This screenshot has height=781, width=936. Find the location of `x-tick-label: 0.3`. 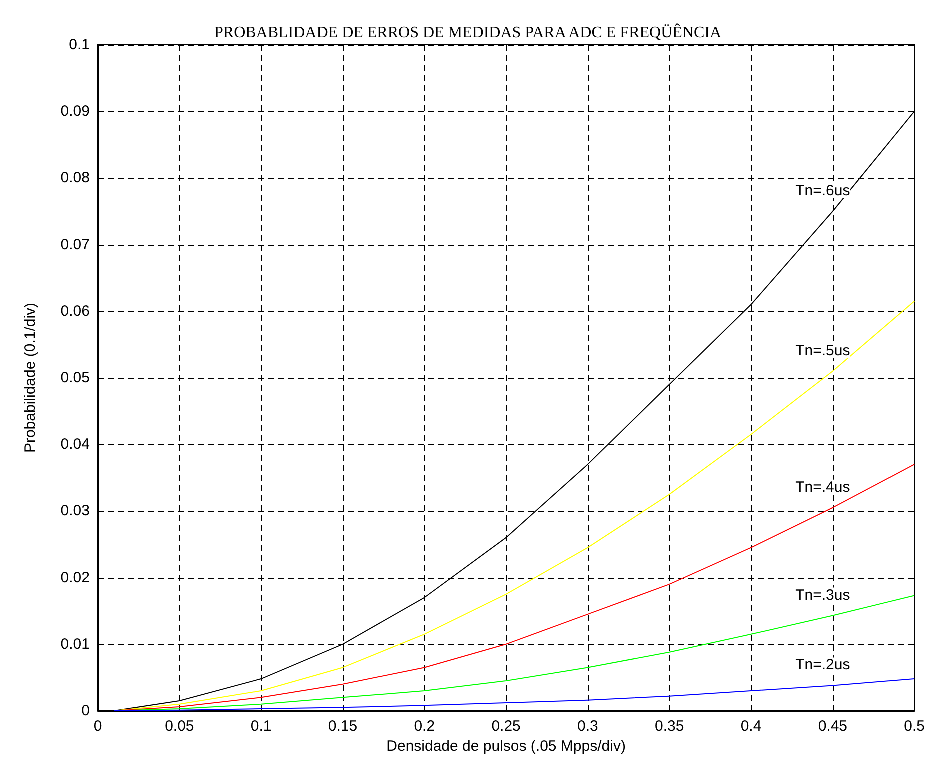

x-tick-label: 0.3 is located at coordinates (588, 726).